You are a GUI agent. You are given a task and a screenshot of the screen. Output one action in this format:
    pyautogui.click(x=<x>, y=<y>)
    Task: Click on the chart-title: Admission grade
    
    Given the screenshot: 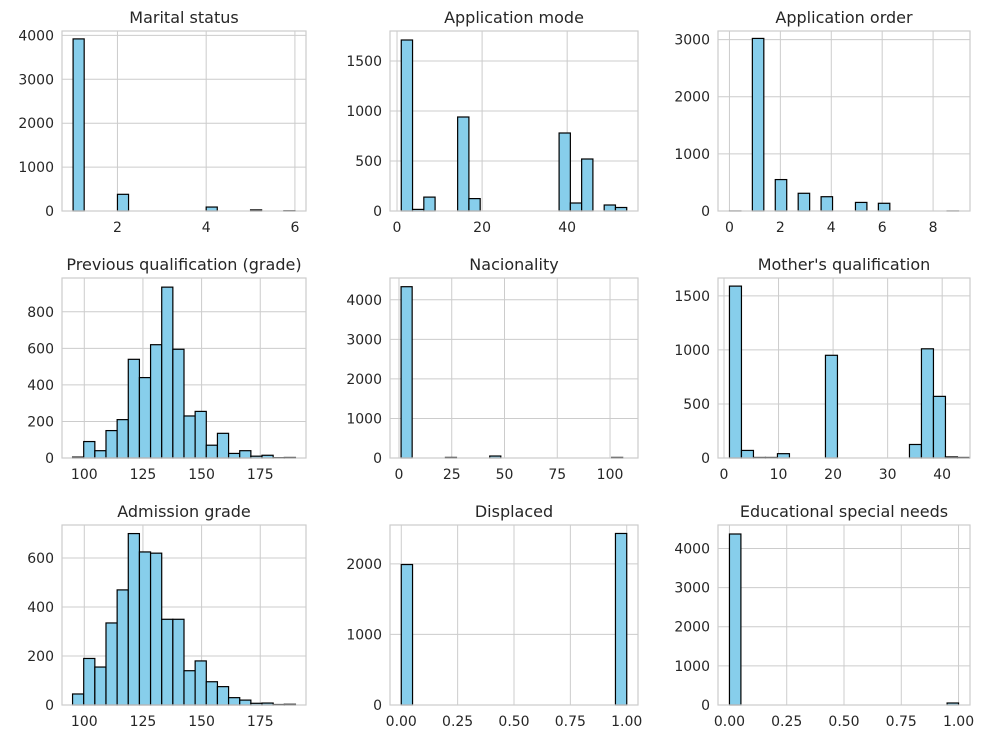 What is the action you would take?
    pyautogui.click(x=184, y=511)
    